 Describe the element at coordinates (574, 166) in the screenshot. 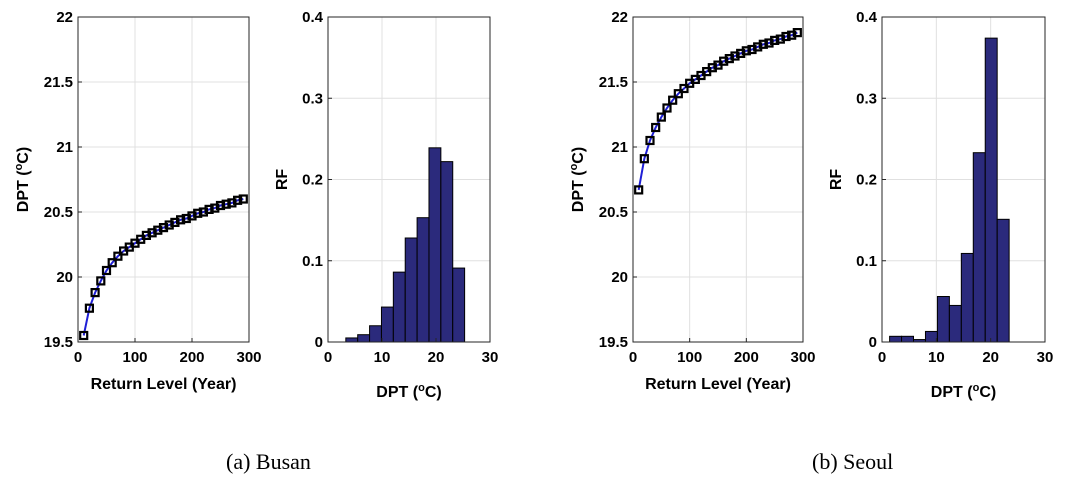

I see `y-axis-label-sup: o` at that location.